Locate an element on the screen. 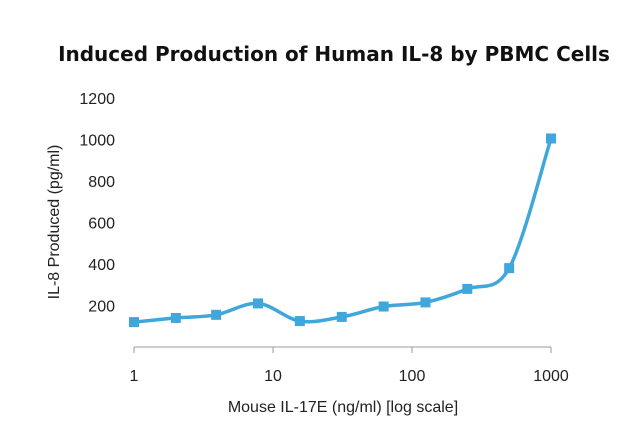 This screenshot has width=644, height=438. y-tick-label: 800 is located at coordinates (101, 182).